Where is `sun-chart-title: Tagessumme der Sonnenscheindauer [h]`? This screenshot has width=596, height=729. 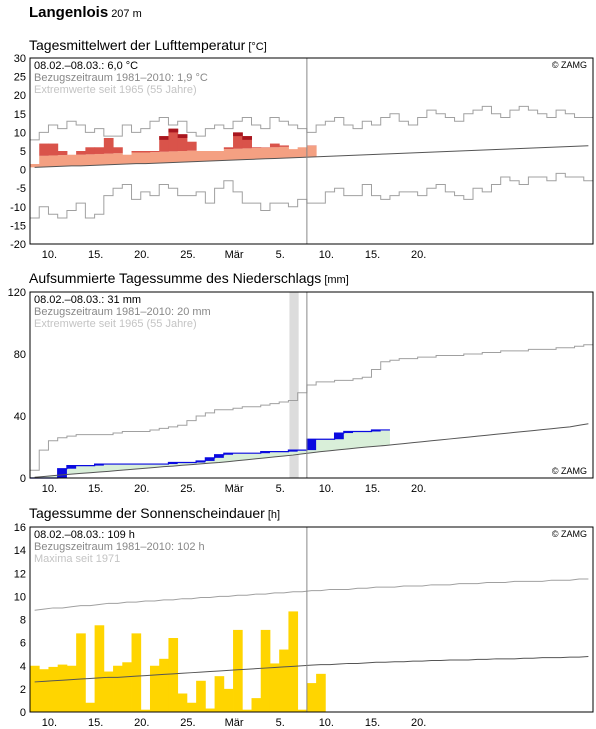 sun-chart-title: Tagessumme der Sonnenscheindauer [h] is located at coordinates (154, 513).